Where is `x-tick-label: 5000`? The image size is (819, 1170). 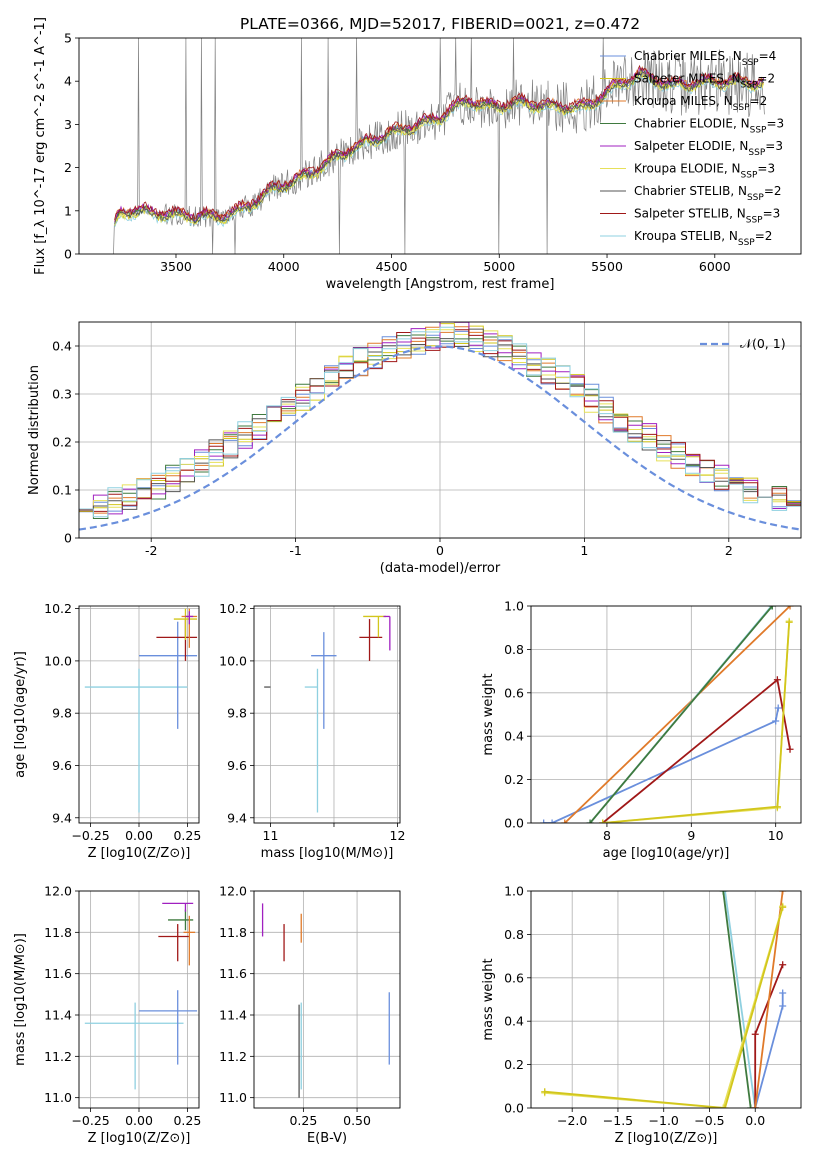 x-tick-label: 5000 is located at coordinates (499, 266).